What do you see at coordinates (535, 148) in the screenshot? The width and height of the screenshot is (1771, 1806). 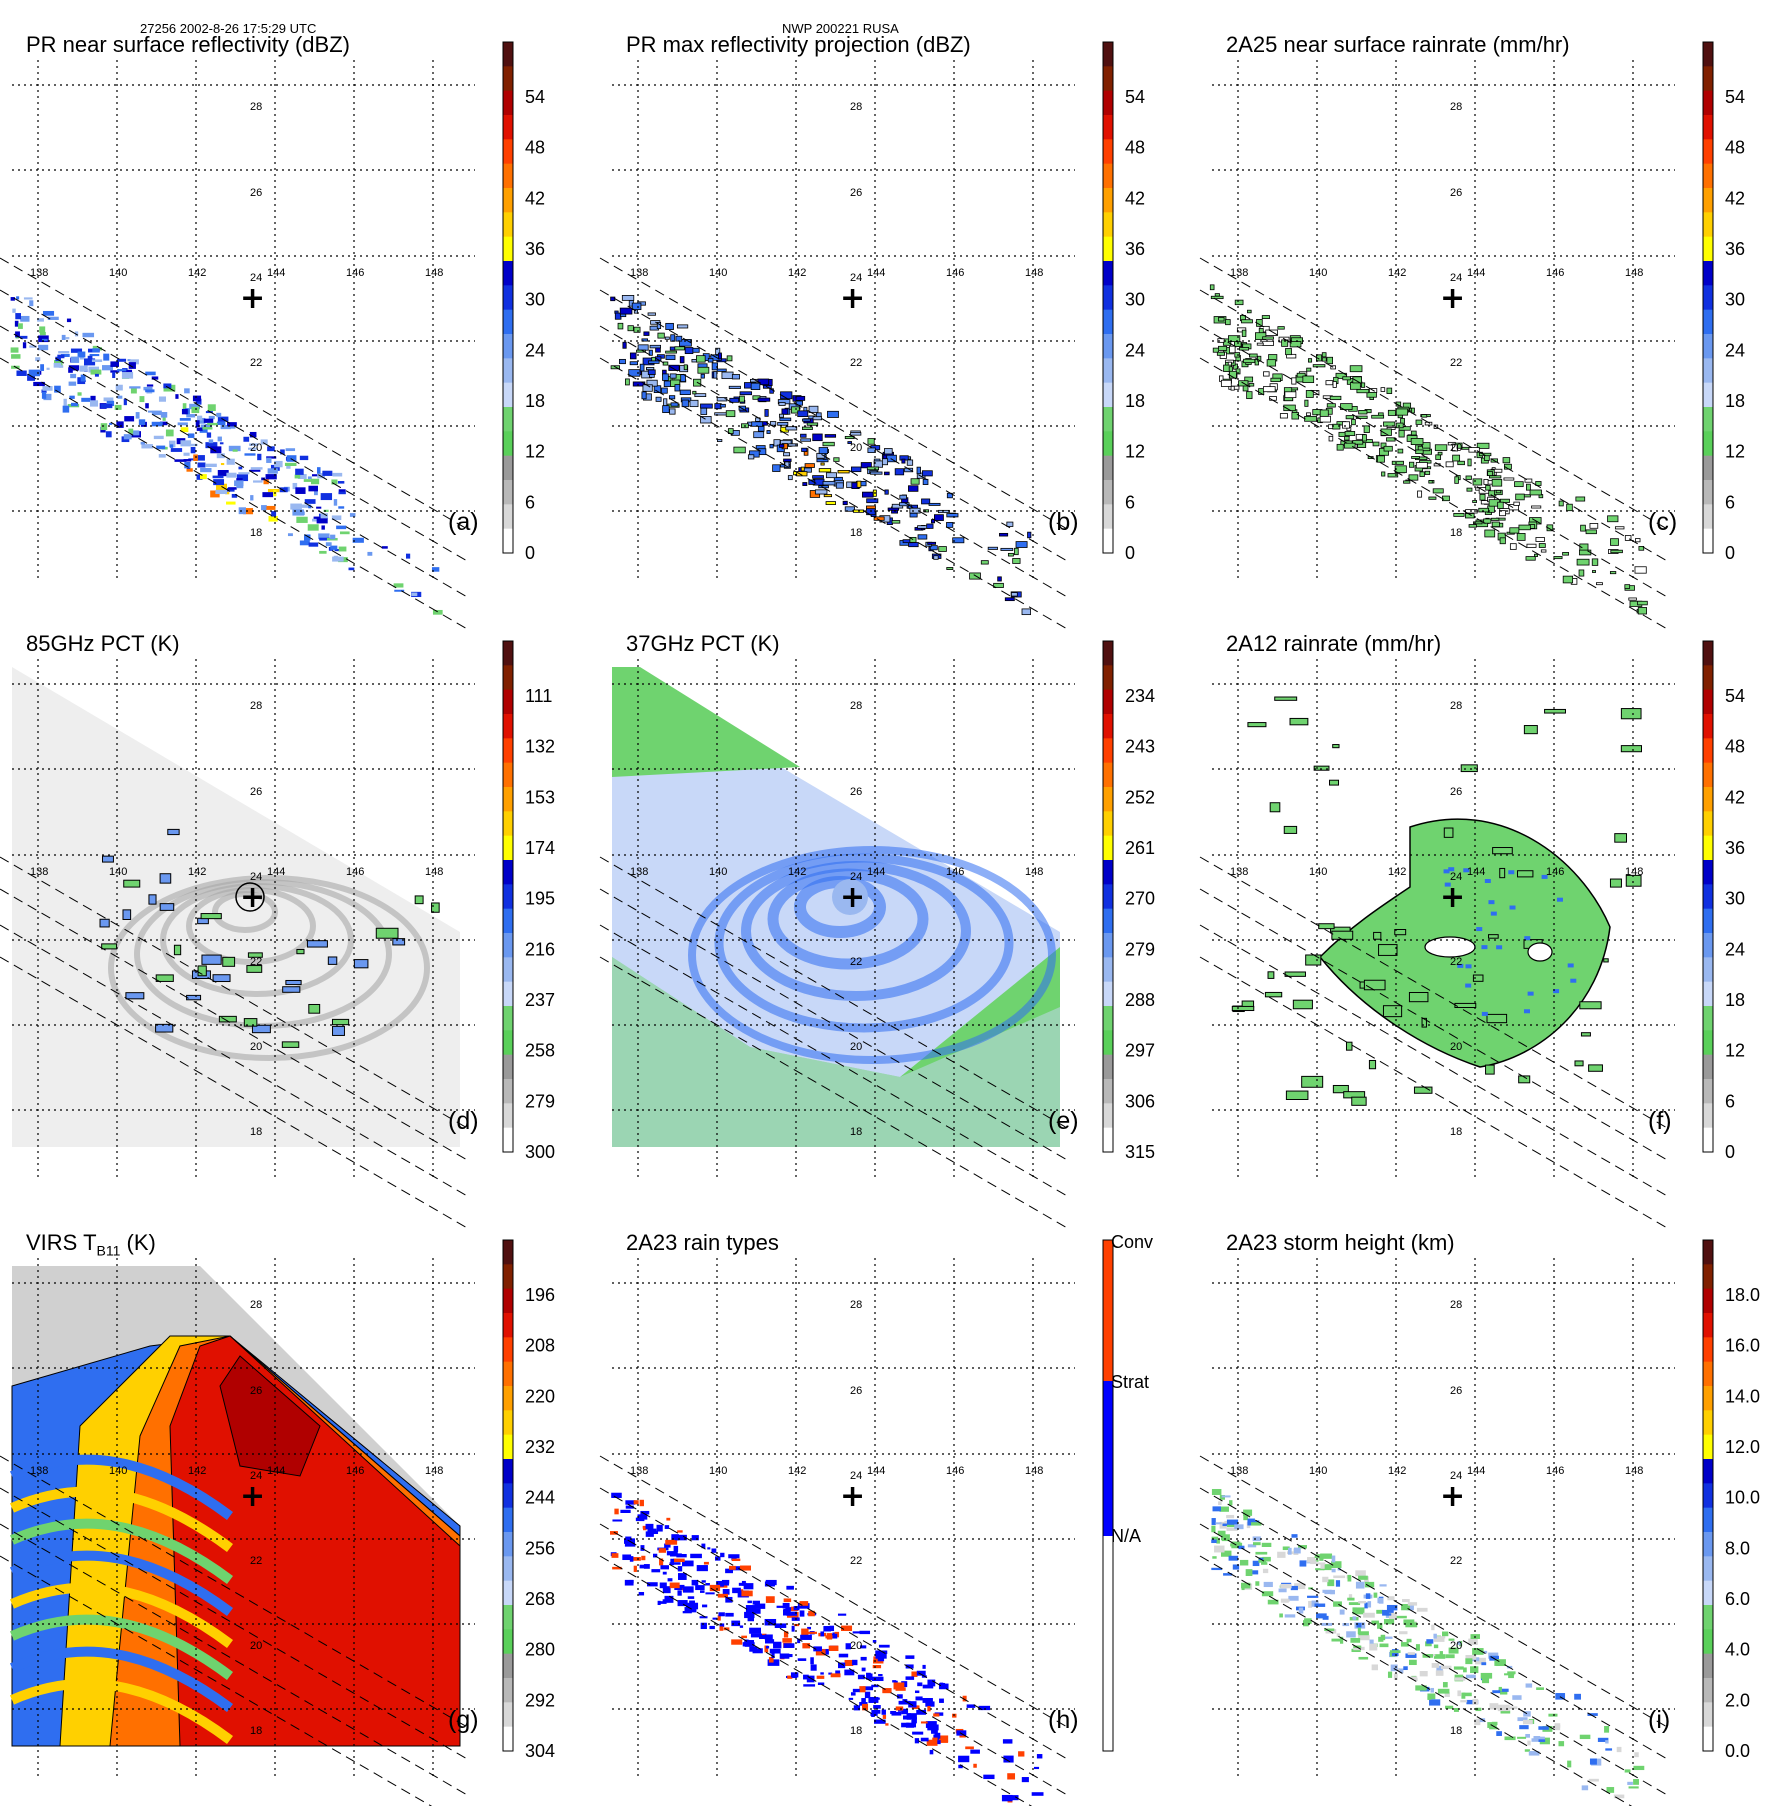 I see `panel-a-colorbar-tick-1: 48` at bounding box center [535, 148].